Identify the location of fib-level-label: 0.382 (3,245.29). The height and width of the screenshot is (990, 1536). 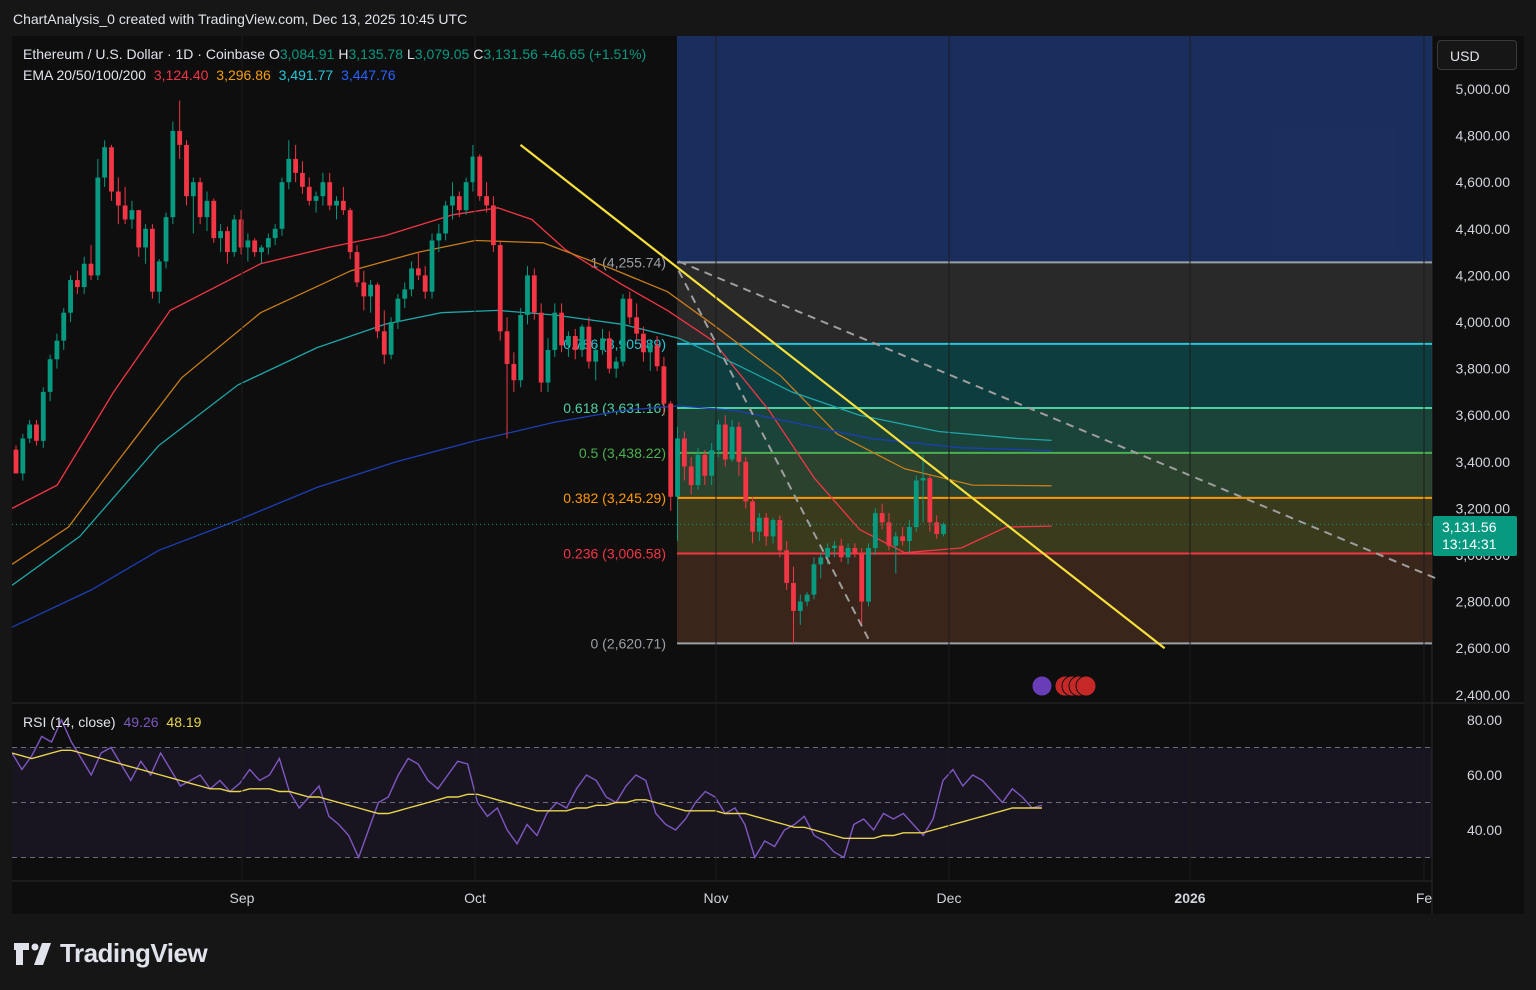
(614, 498).